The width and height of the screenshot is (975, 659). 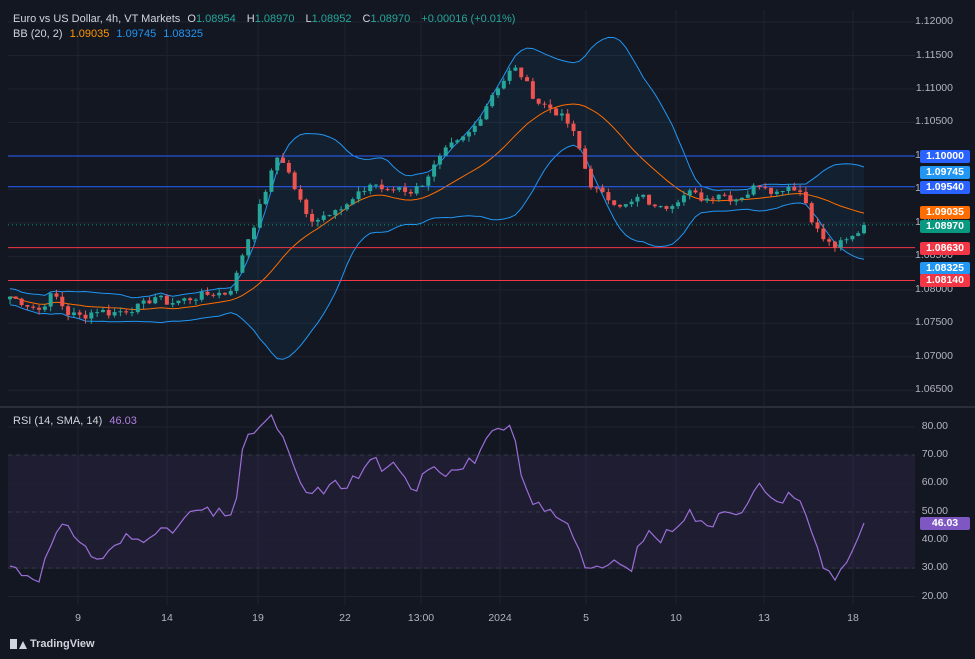 What do you see at coordinates (78, 618) in the screenshot?
I see `time-tick-label: 9` at bounding box center [78, 618].